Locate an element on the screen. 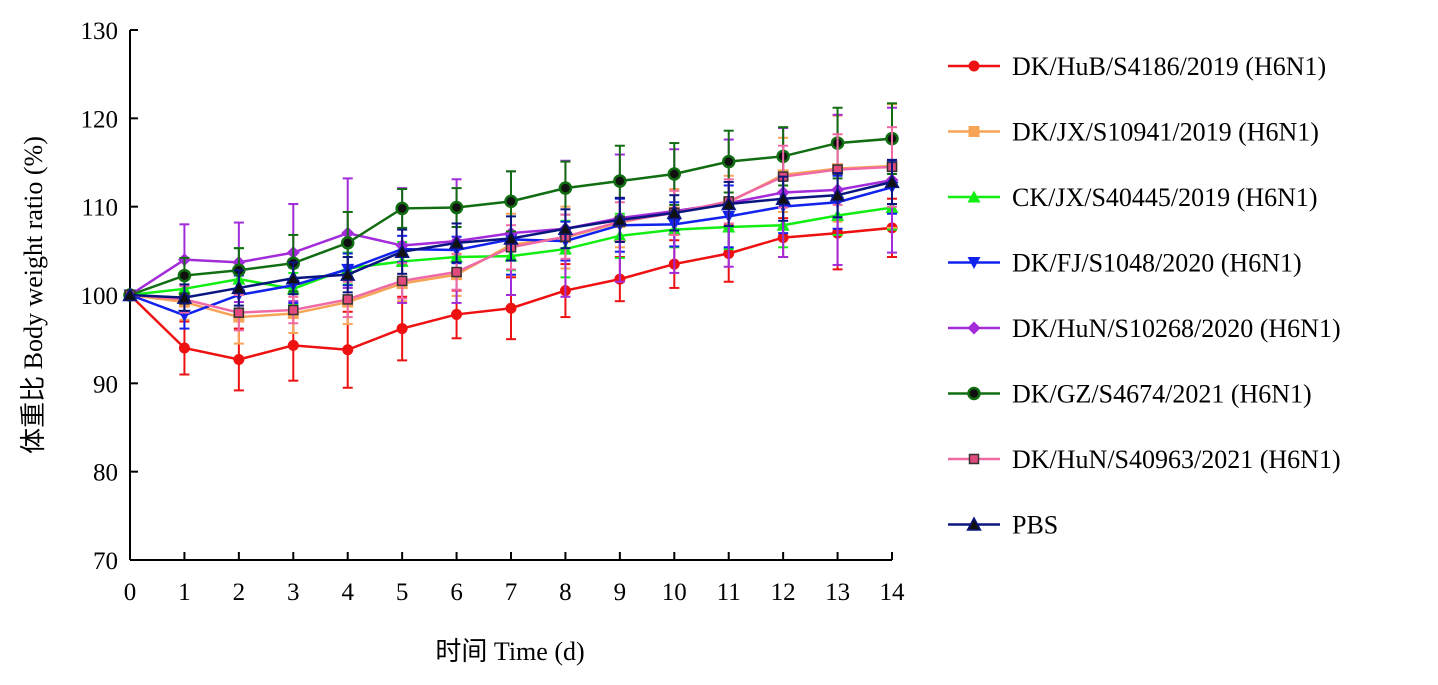 The image size is (1438, 685). x-tick-label: 12 is located at coordinates (783, 592).